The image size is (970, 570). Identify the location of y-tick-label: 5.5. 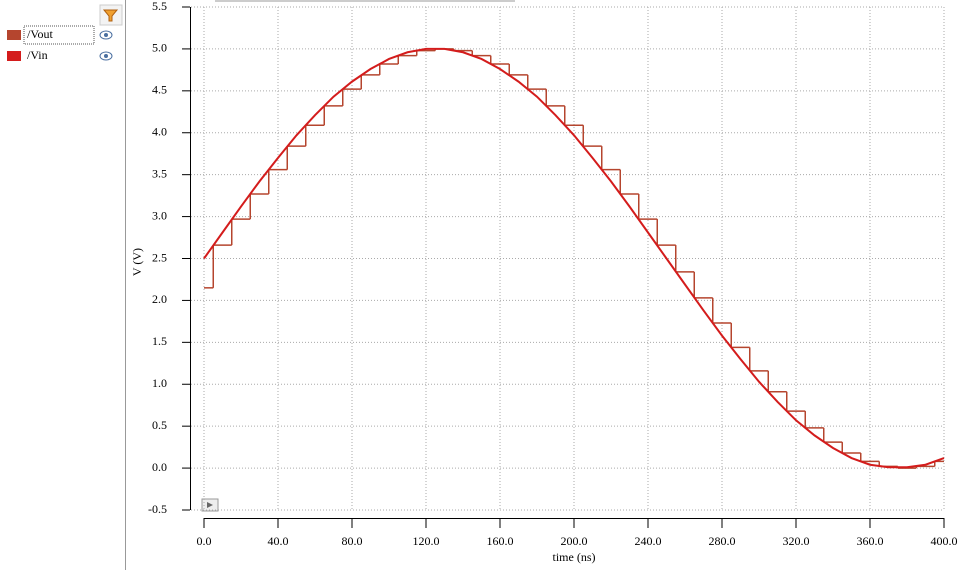
(159, 6).